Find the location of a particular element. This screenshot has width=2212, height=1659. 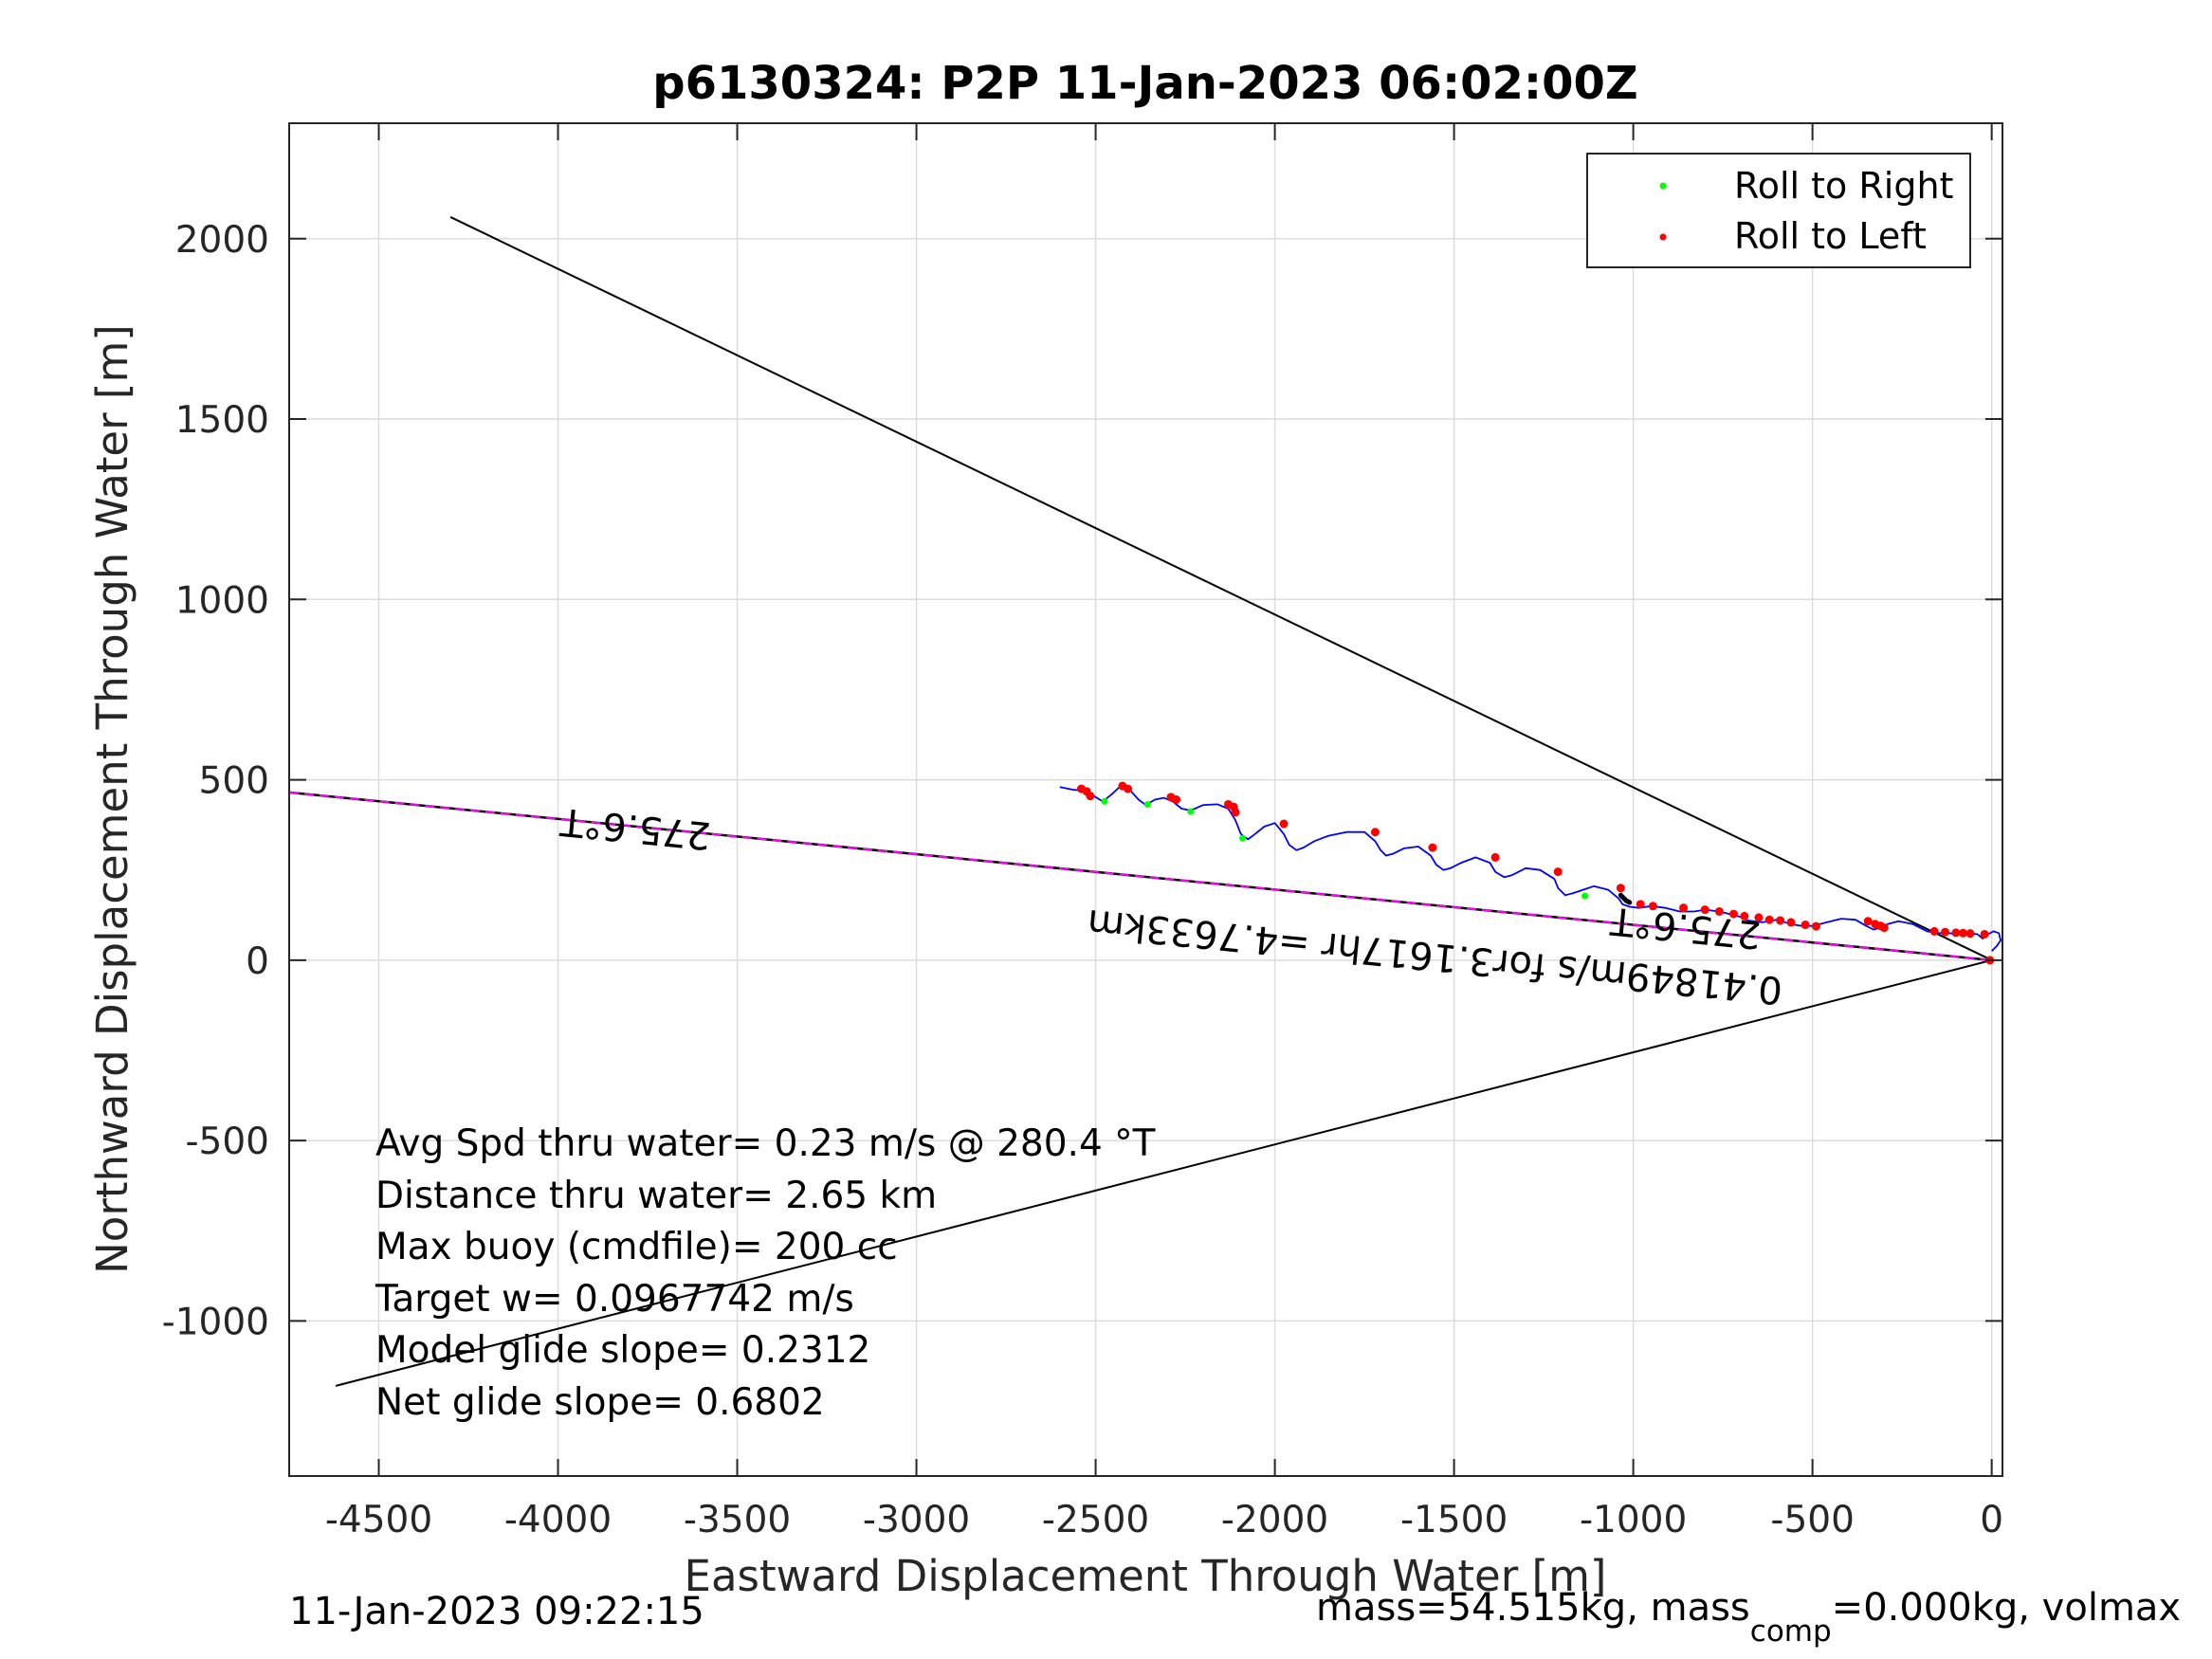

x-tick-label: -4000 is located at coordinates (558, 1520).